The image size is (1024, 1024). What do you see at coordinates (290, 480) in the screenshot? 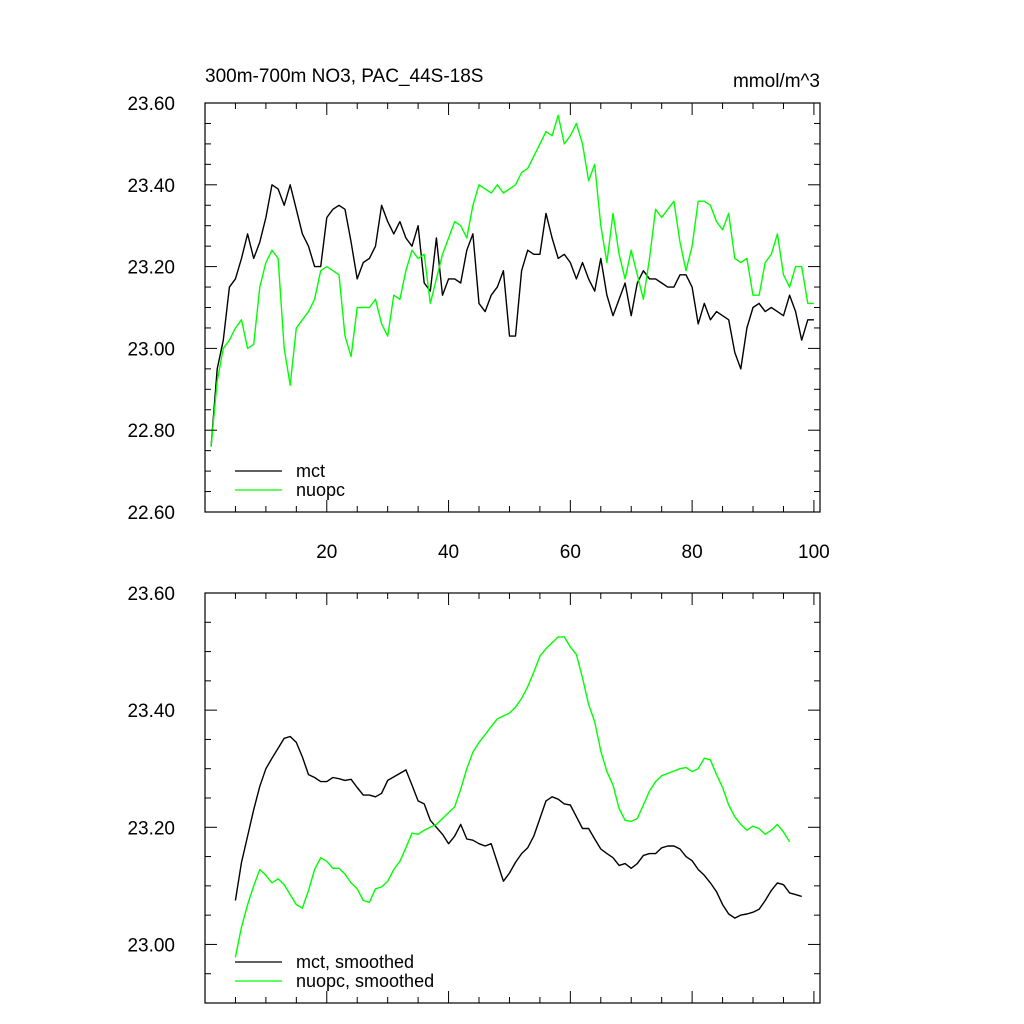
I see `top-legend: mct nuopc` at bounding box center [290, 480].